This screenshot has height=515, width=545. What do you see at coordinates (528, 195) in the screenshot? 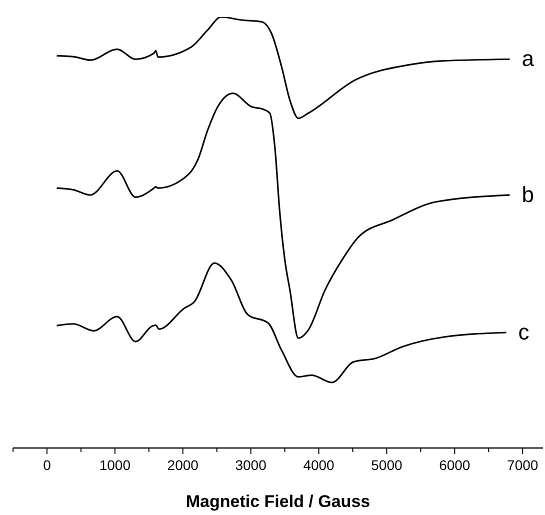
I see `series-label: b` at bounding box center [528, 195].